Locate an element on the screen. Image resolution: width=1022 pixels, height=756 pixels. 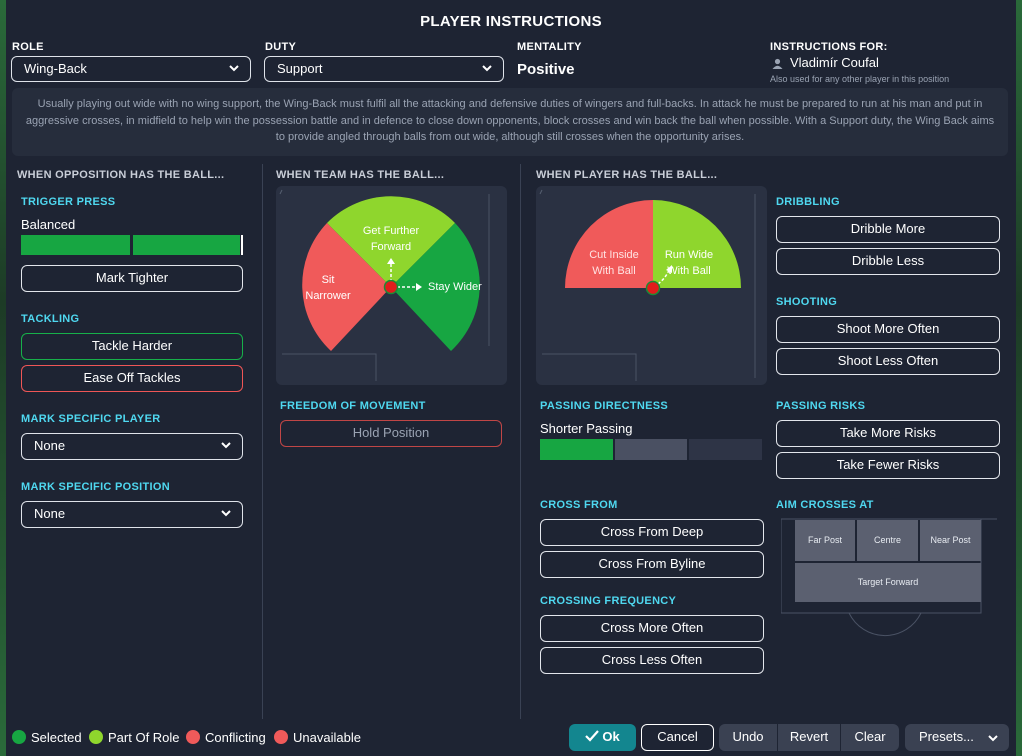
legend-part-of-role-label: Part Of Role is located at coordinates (144, 737).